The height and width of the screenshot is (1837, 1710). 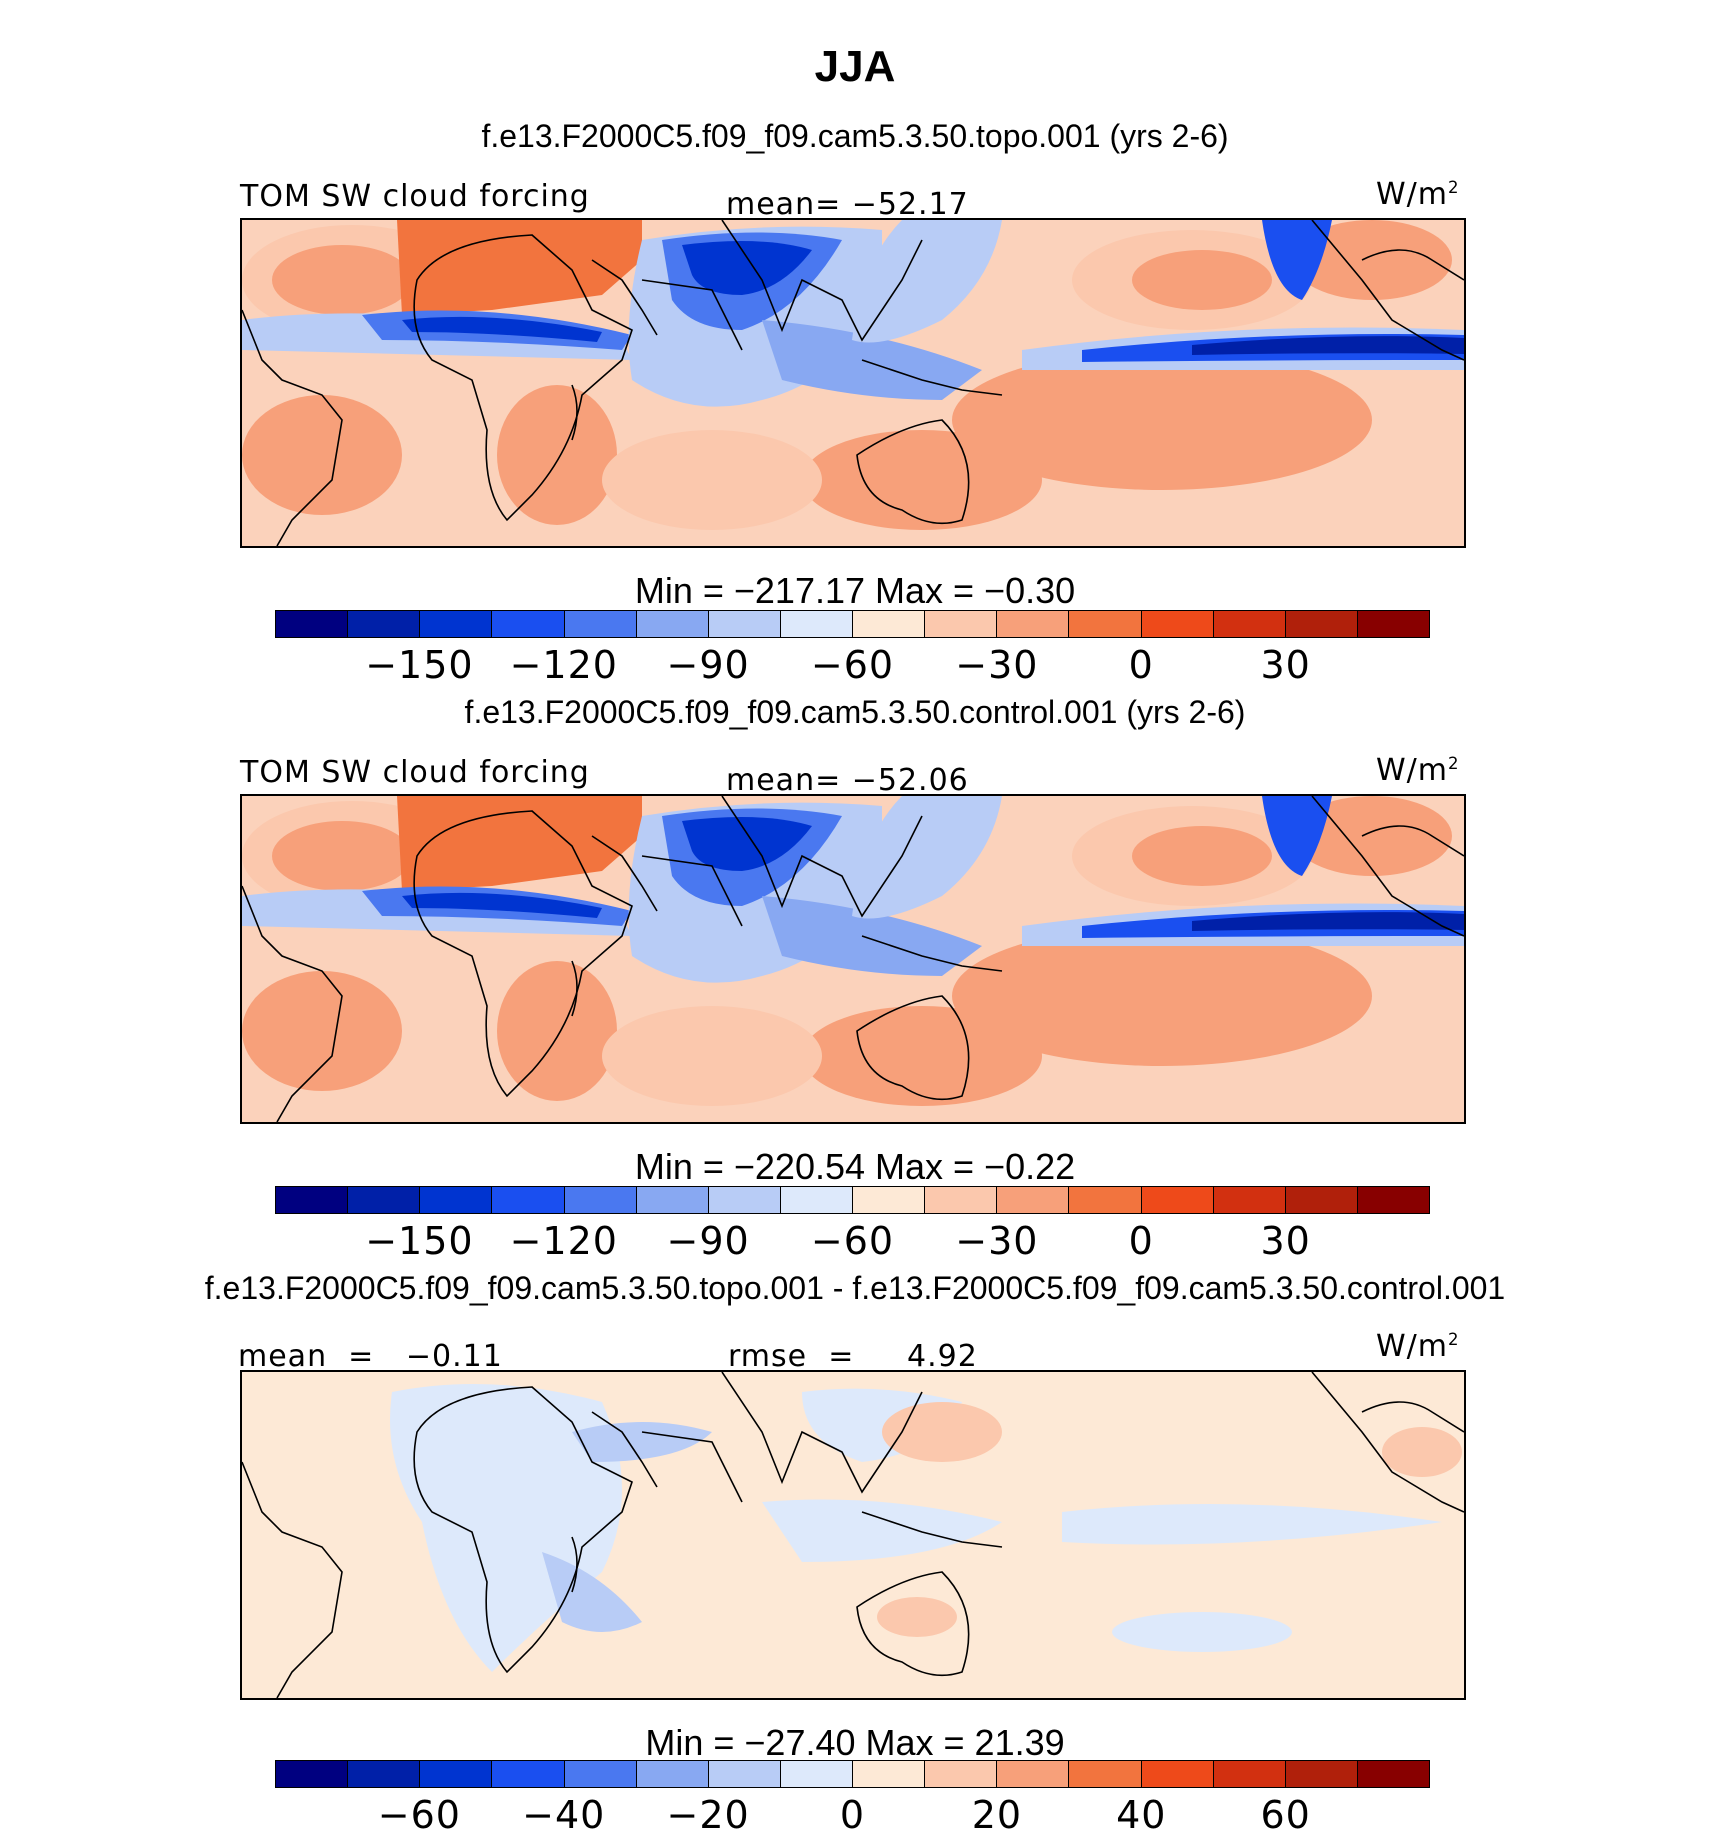 What do you see at coordinates (855, 1166) in the screenshot?
I see `panel2-minmax: Min = −220.54 Max = −0.22` at bounding box center [855, 1166].